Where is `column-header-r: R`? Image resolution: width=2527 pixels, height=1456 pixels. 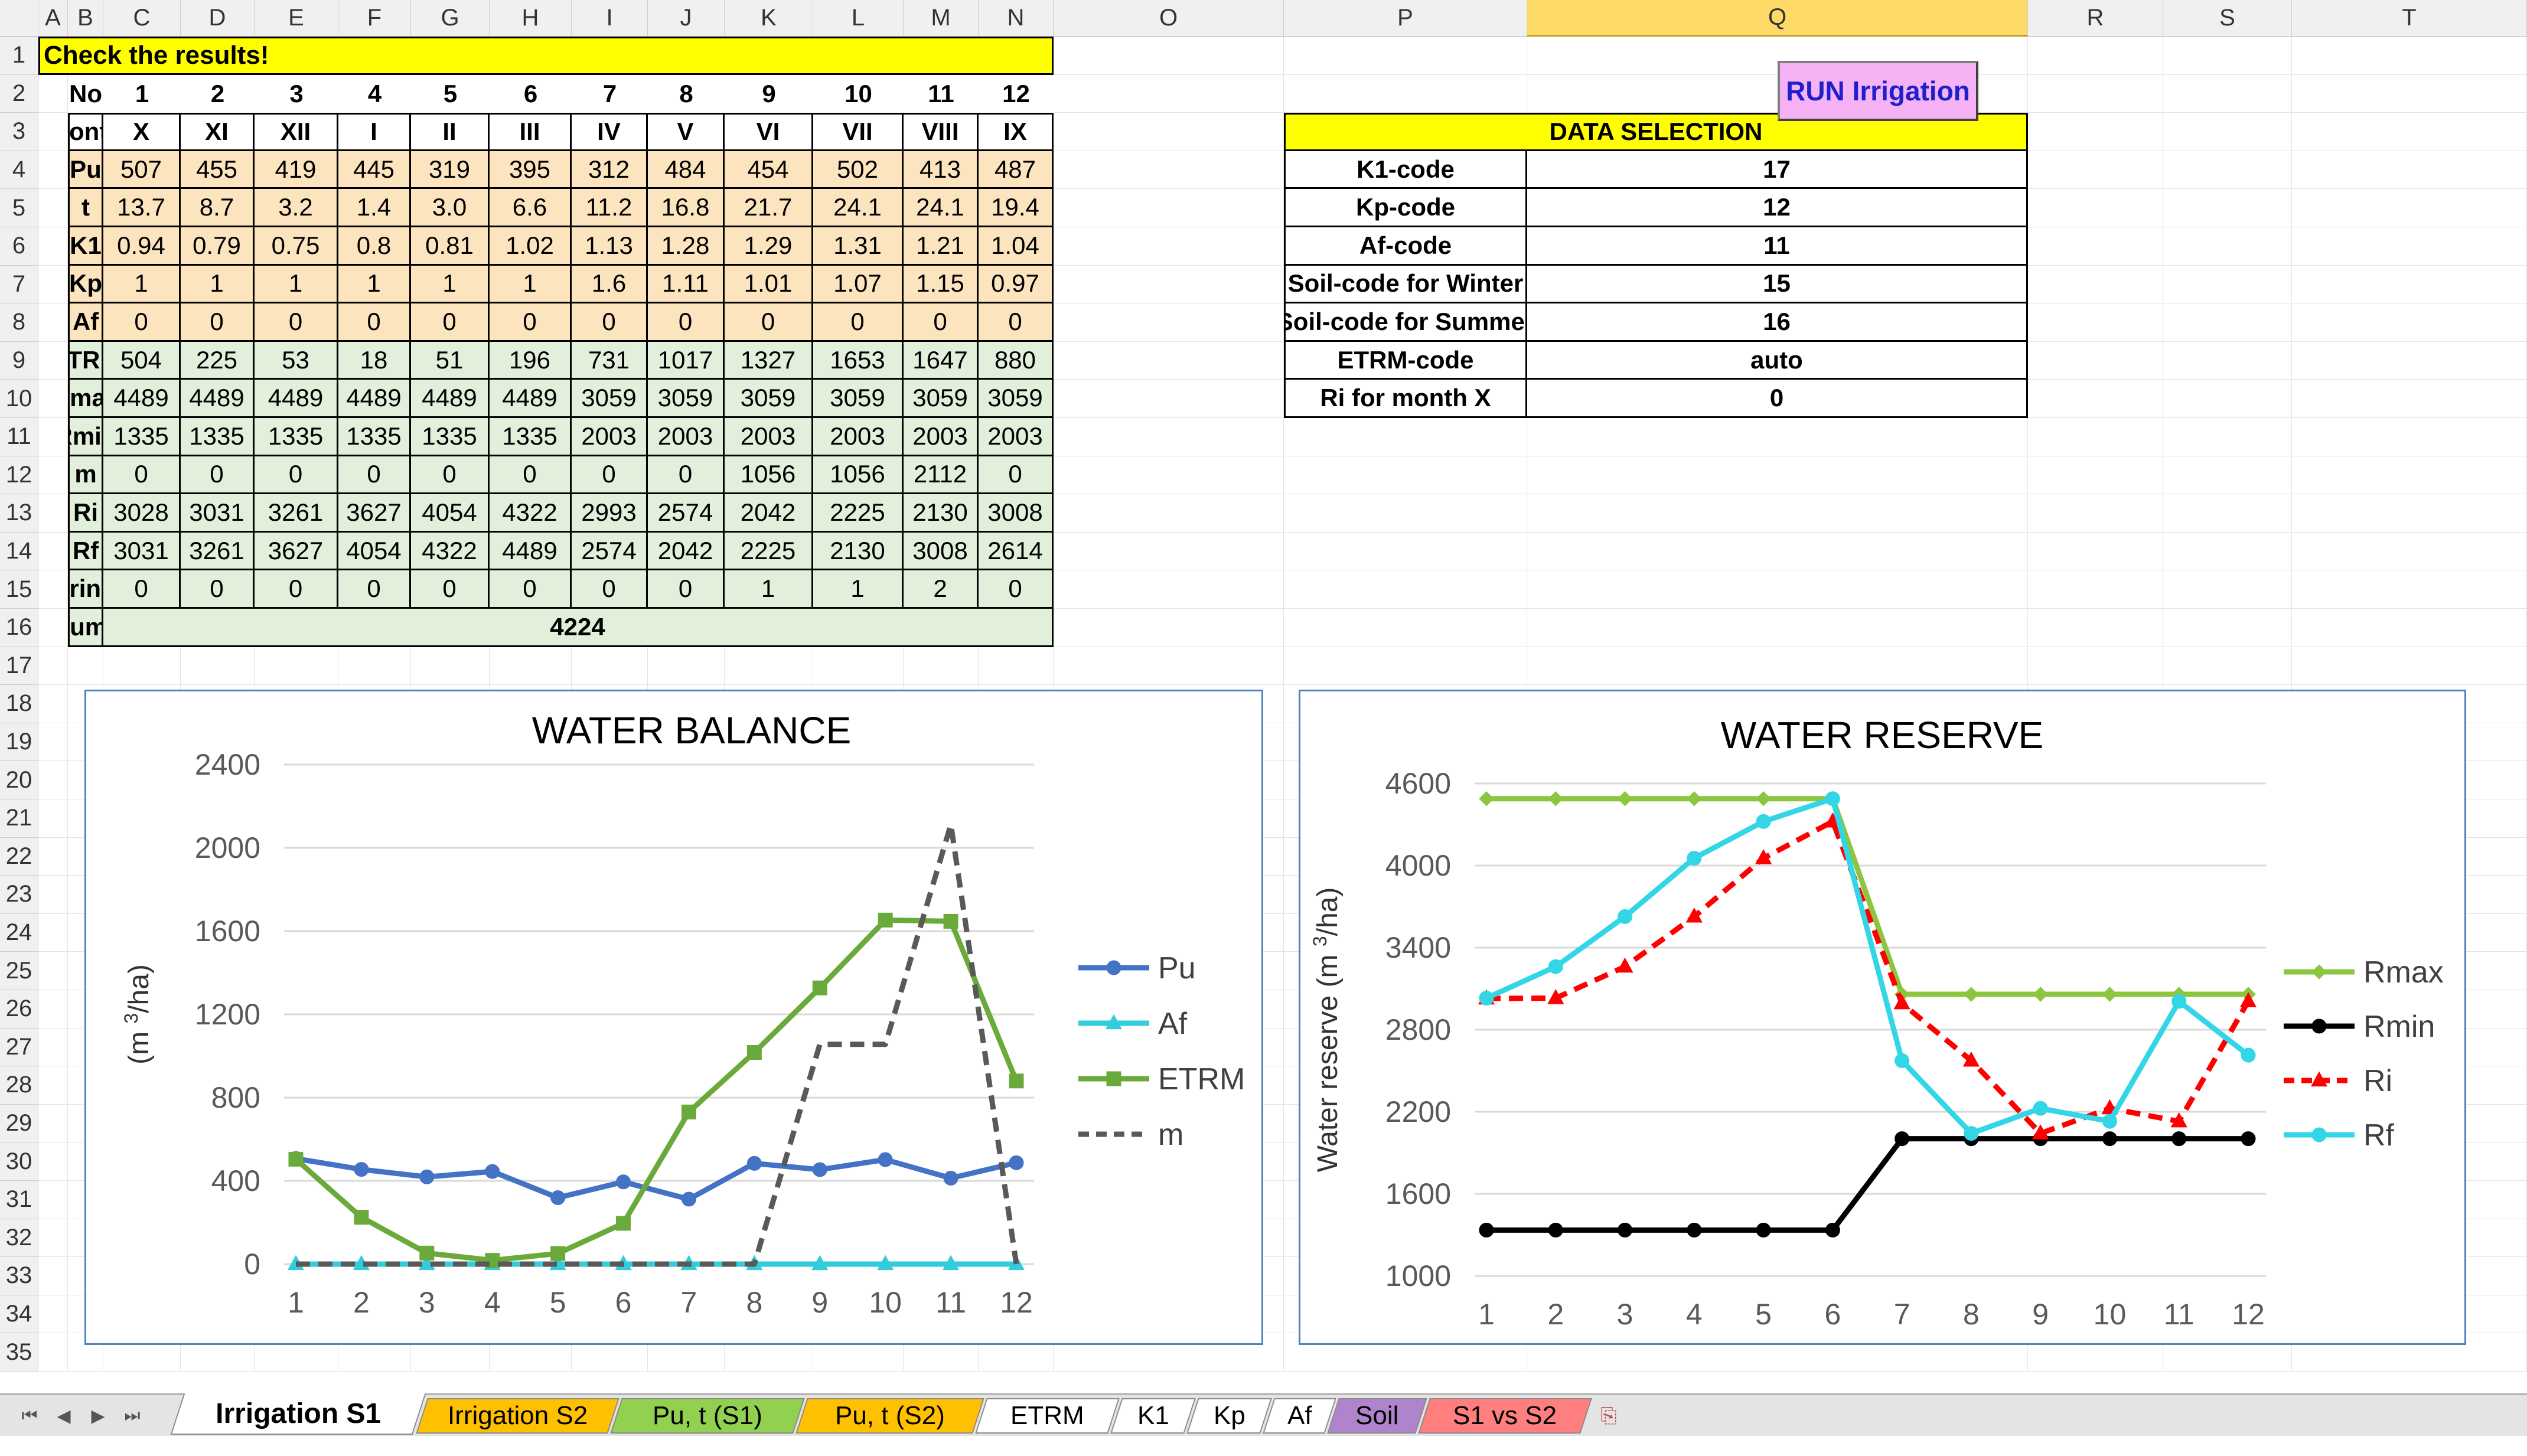 column-header-r: R is located at coordinates (2095, 18).